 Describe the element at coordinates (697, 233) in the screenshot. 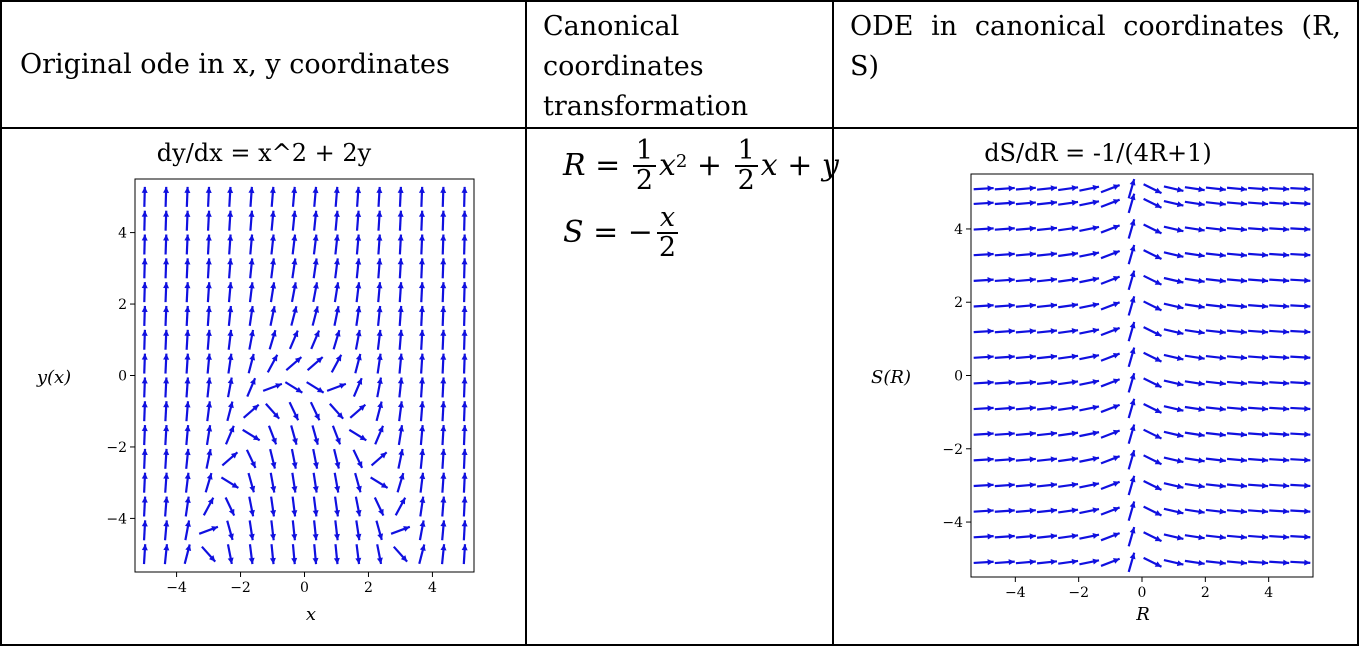

I see `s-equation: S = − x 2` at that location.